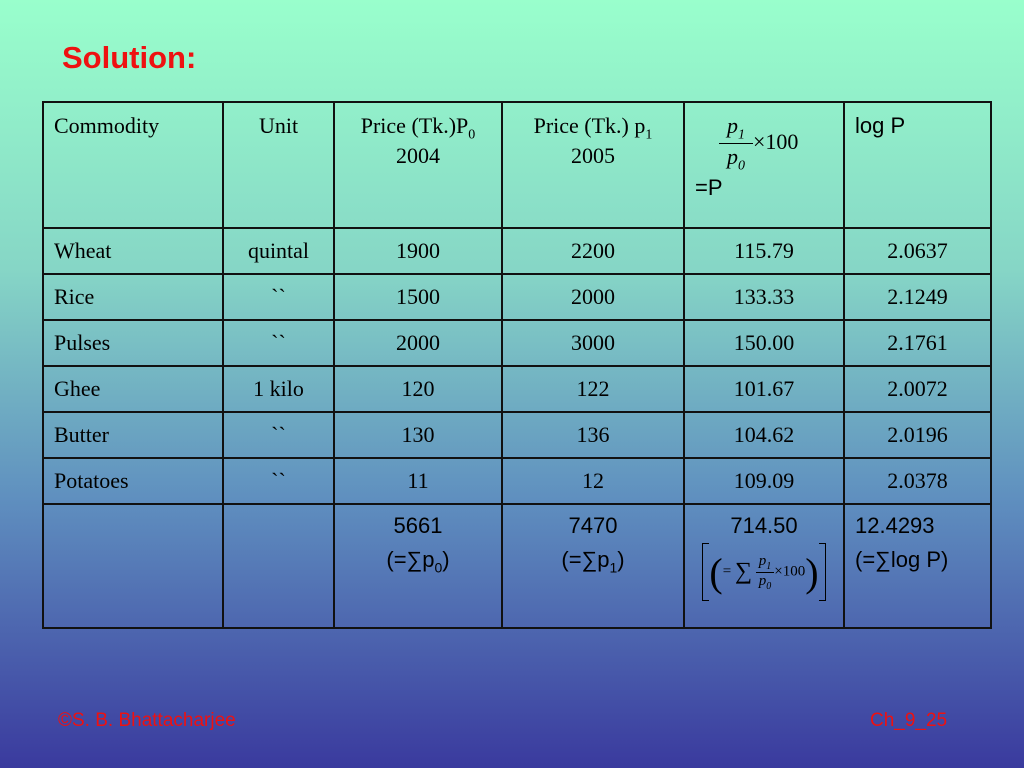 This screenshot has width=1024, height=768. I want to click on header-cell: Price (Tk.)P0 2004, so click(418, 165).